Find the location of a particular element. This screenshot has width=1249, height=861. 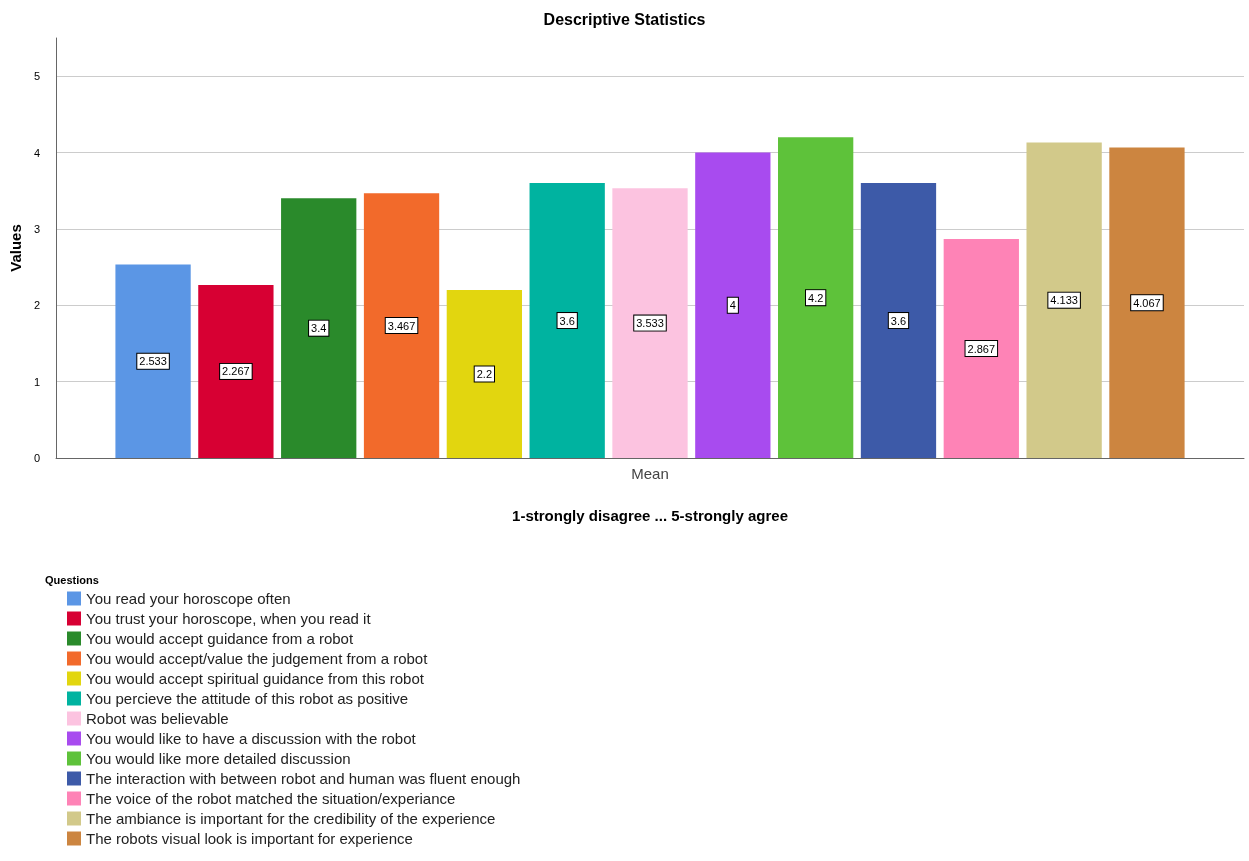

legend-label: You percieve the attitude of this robot as positive is located at coordinates (247, 698).